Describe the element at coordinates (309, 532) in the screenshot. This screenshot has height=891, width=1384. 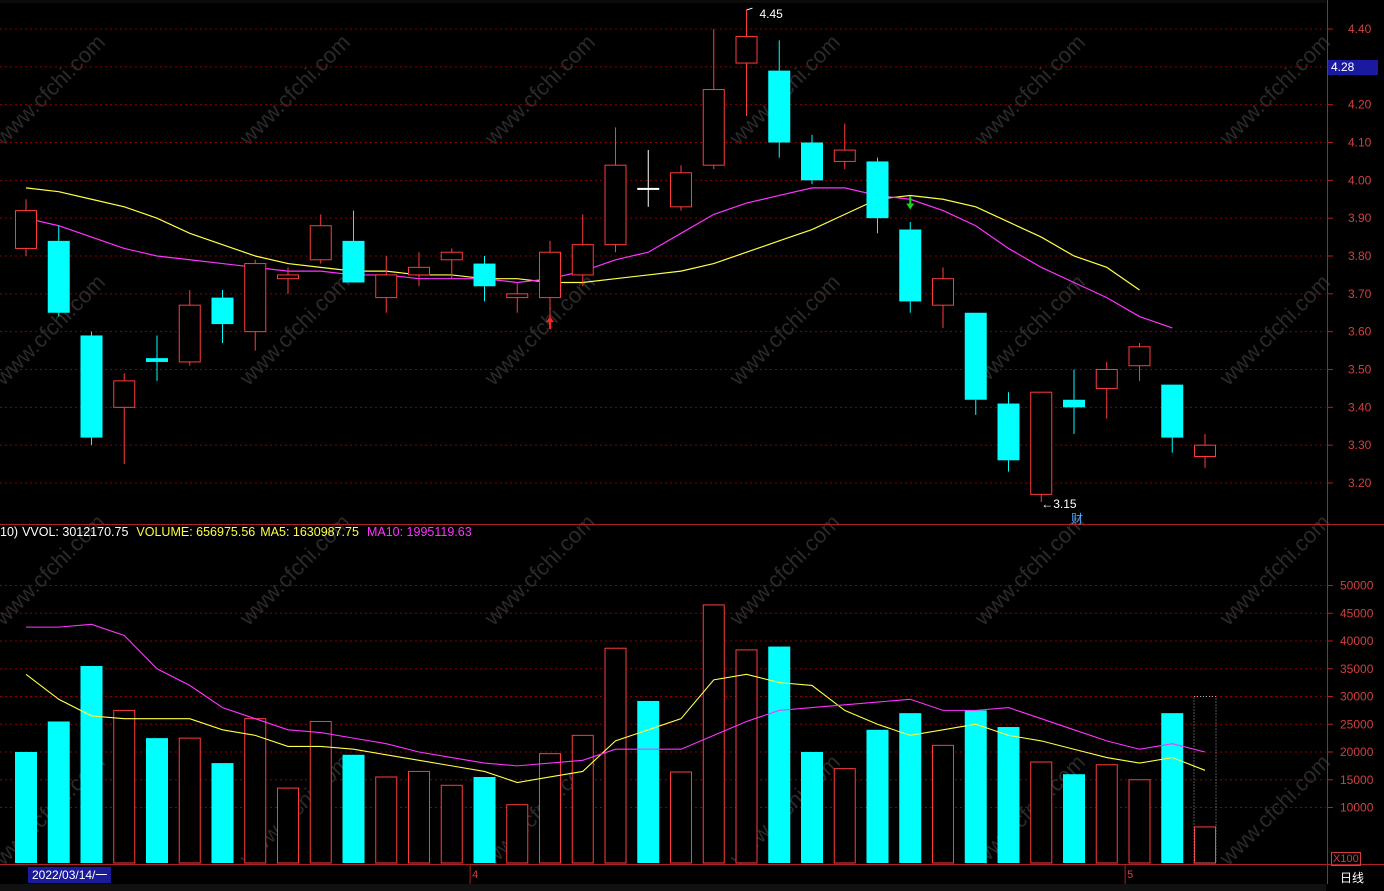
I see `ma5-value: MA5: 1630987.75` at that location.